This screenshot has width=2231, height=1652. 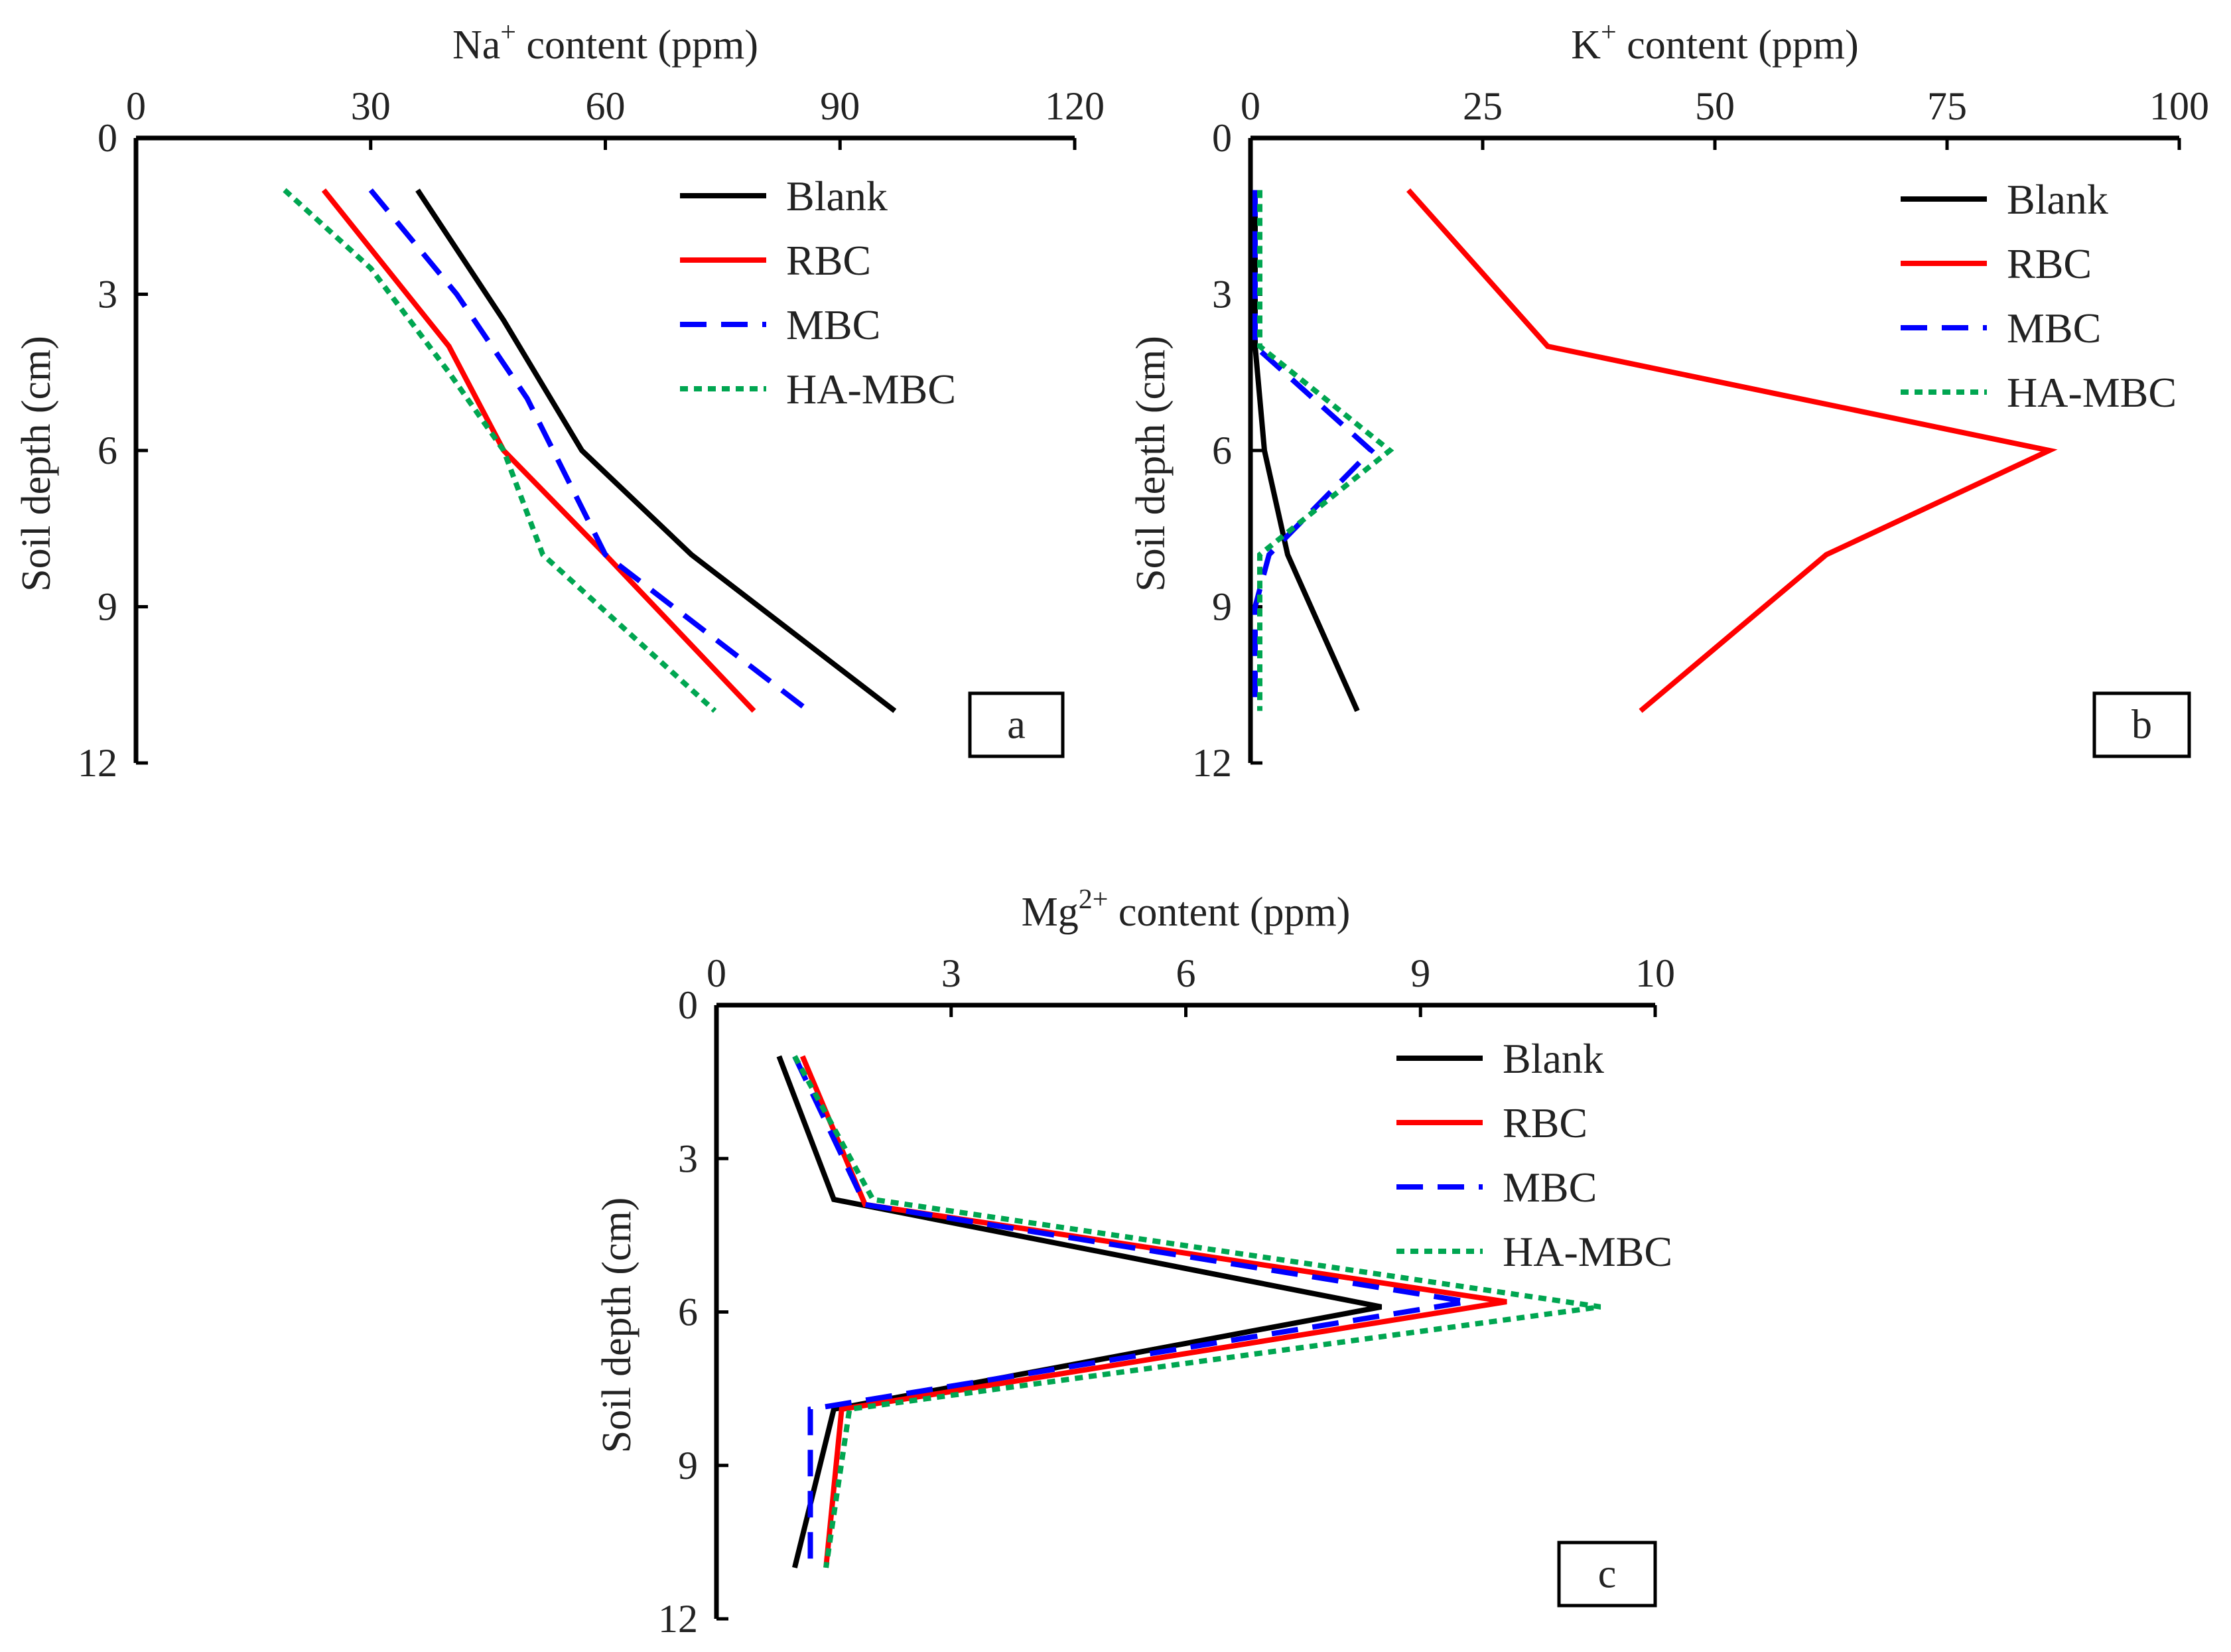 What do you see at coordinates (606, 106) in the screenshot?
I see `x-tick-label: 60` at bounding box center [606, 106].